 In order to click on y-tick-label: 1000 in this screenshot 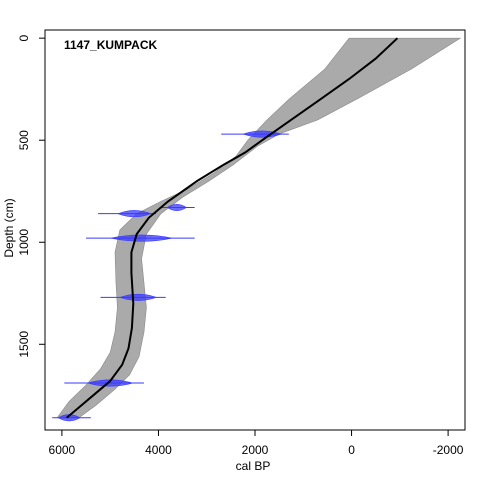, I will do `click(24, 242)`.